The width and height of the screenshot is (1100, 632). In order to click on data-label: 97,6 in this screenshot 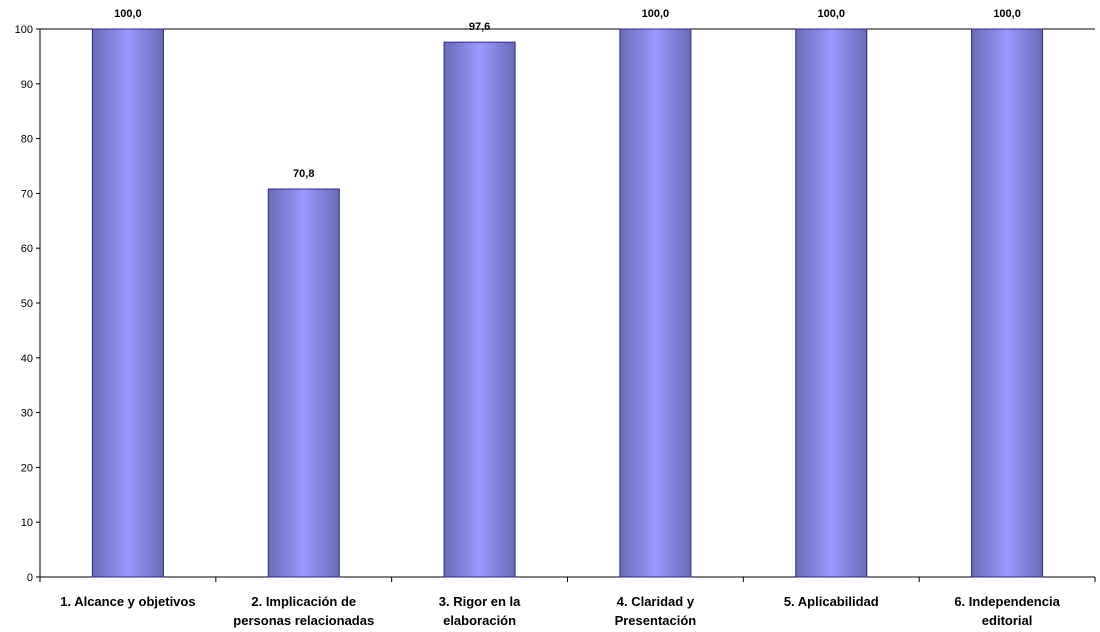, I will do `click(479, 27)`.